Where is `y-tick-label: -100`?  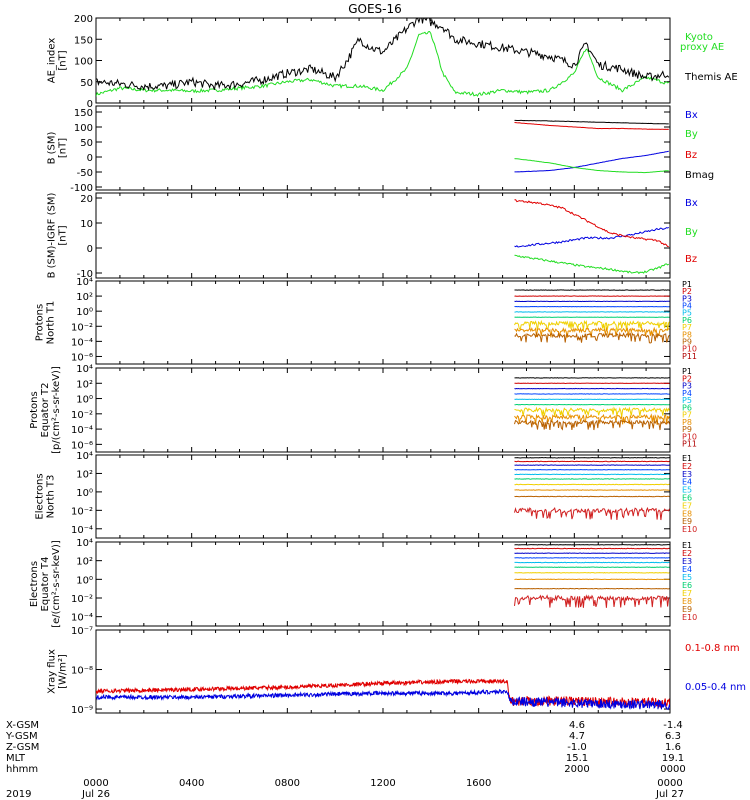 y-tick-label: -100 is located at coordinates (81, 188).